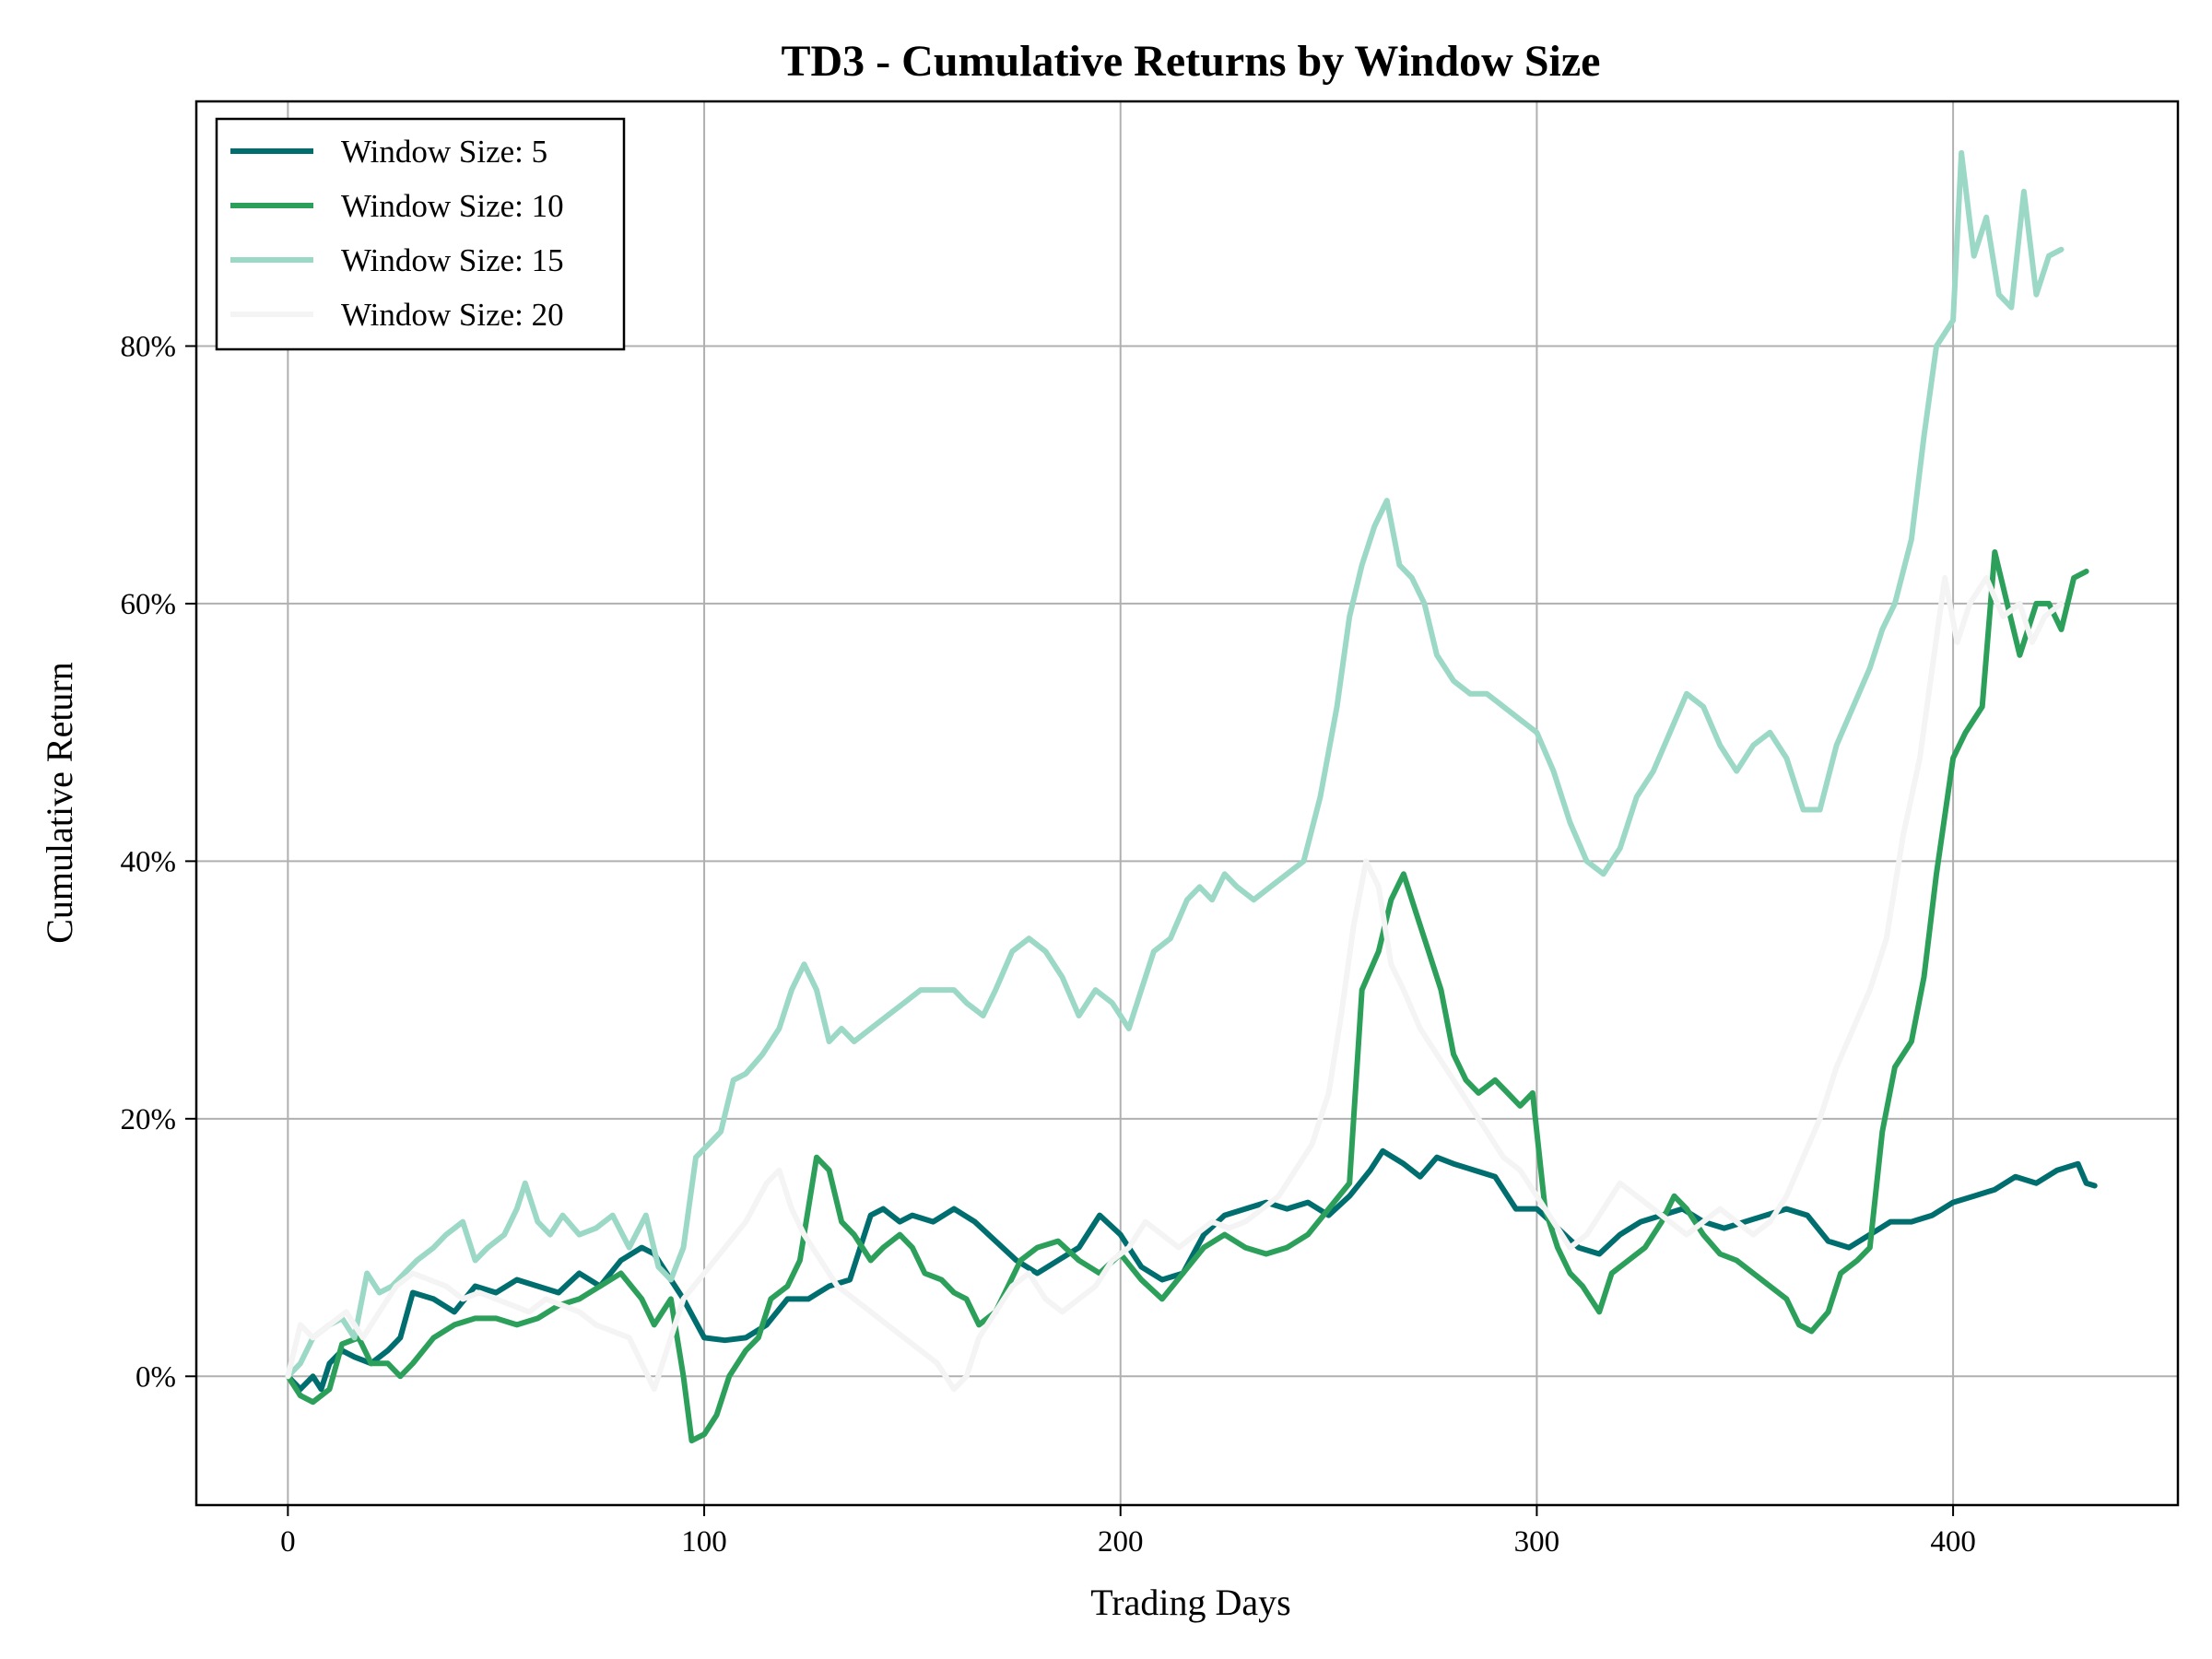 The image size is (2212, 1659). Describe the element at coordinates (149, 346) in the screenshot. I see `y-tick-label: 80%` at that location.